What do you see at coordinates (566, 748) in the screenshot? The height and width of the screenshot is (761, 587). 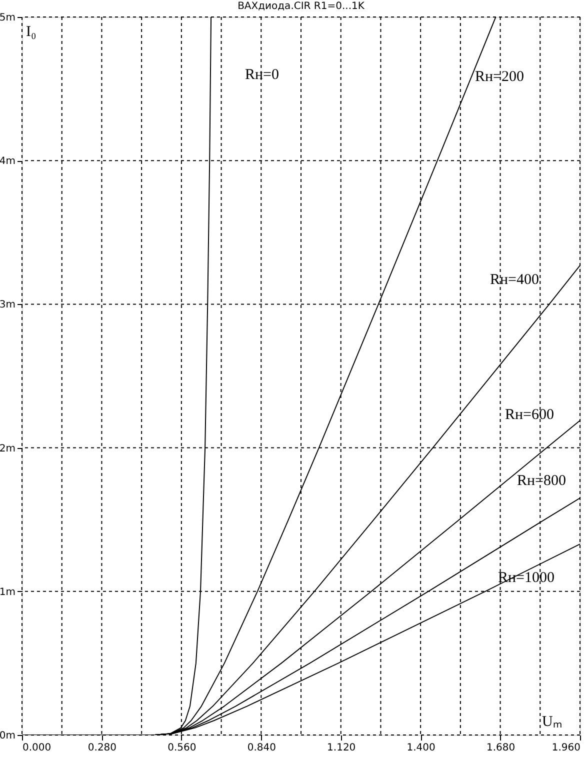 I see `x-tick-label: 1.960` at bounding box center [566, 748].